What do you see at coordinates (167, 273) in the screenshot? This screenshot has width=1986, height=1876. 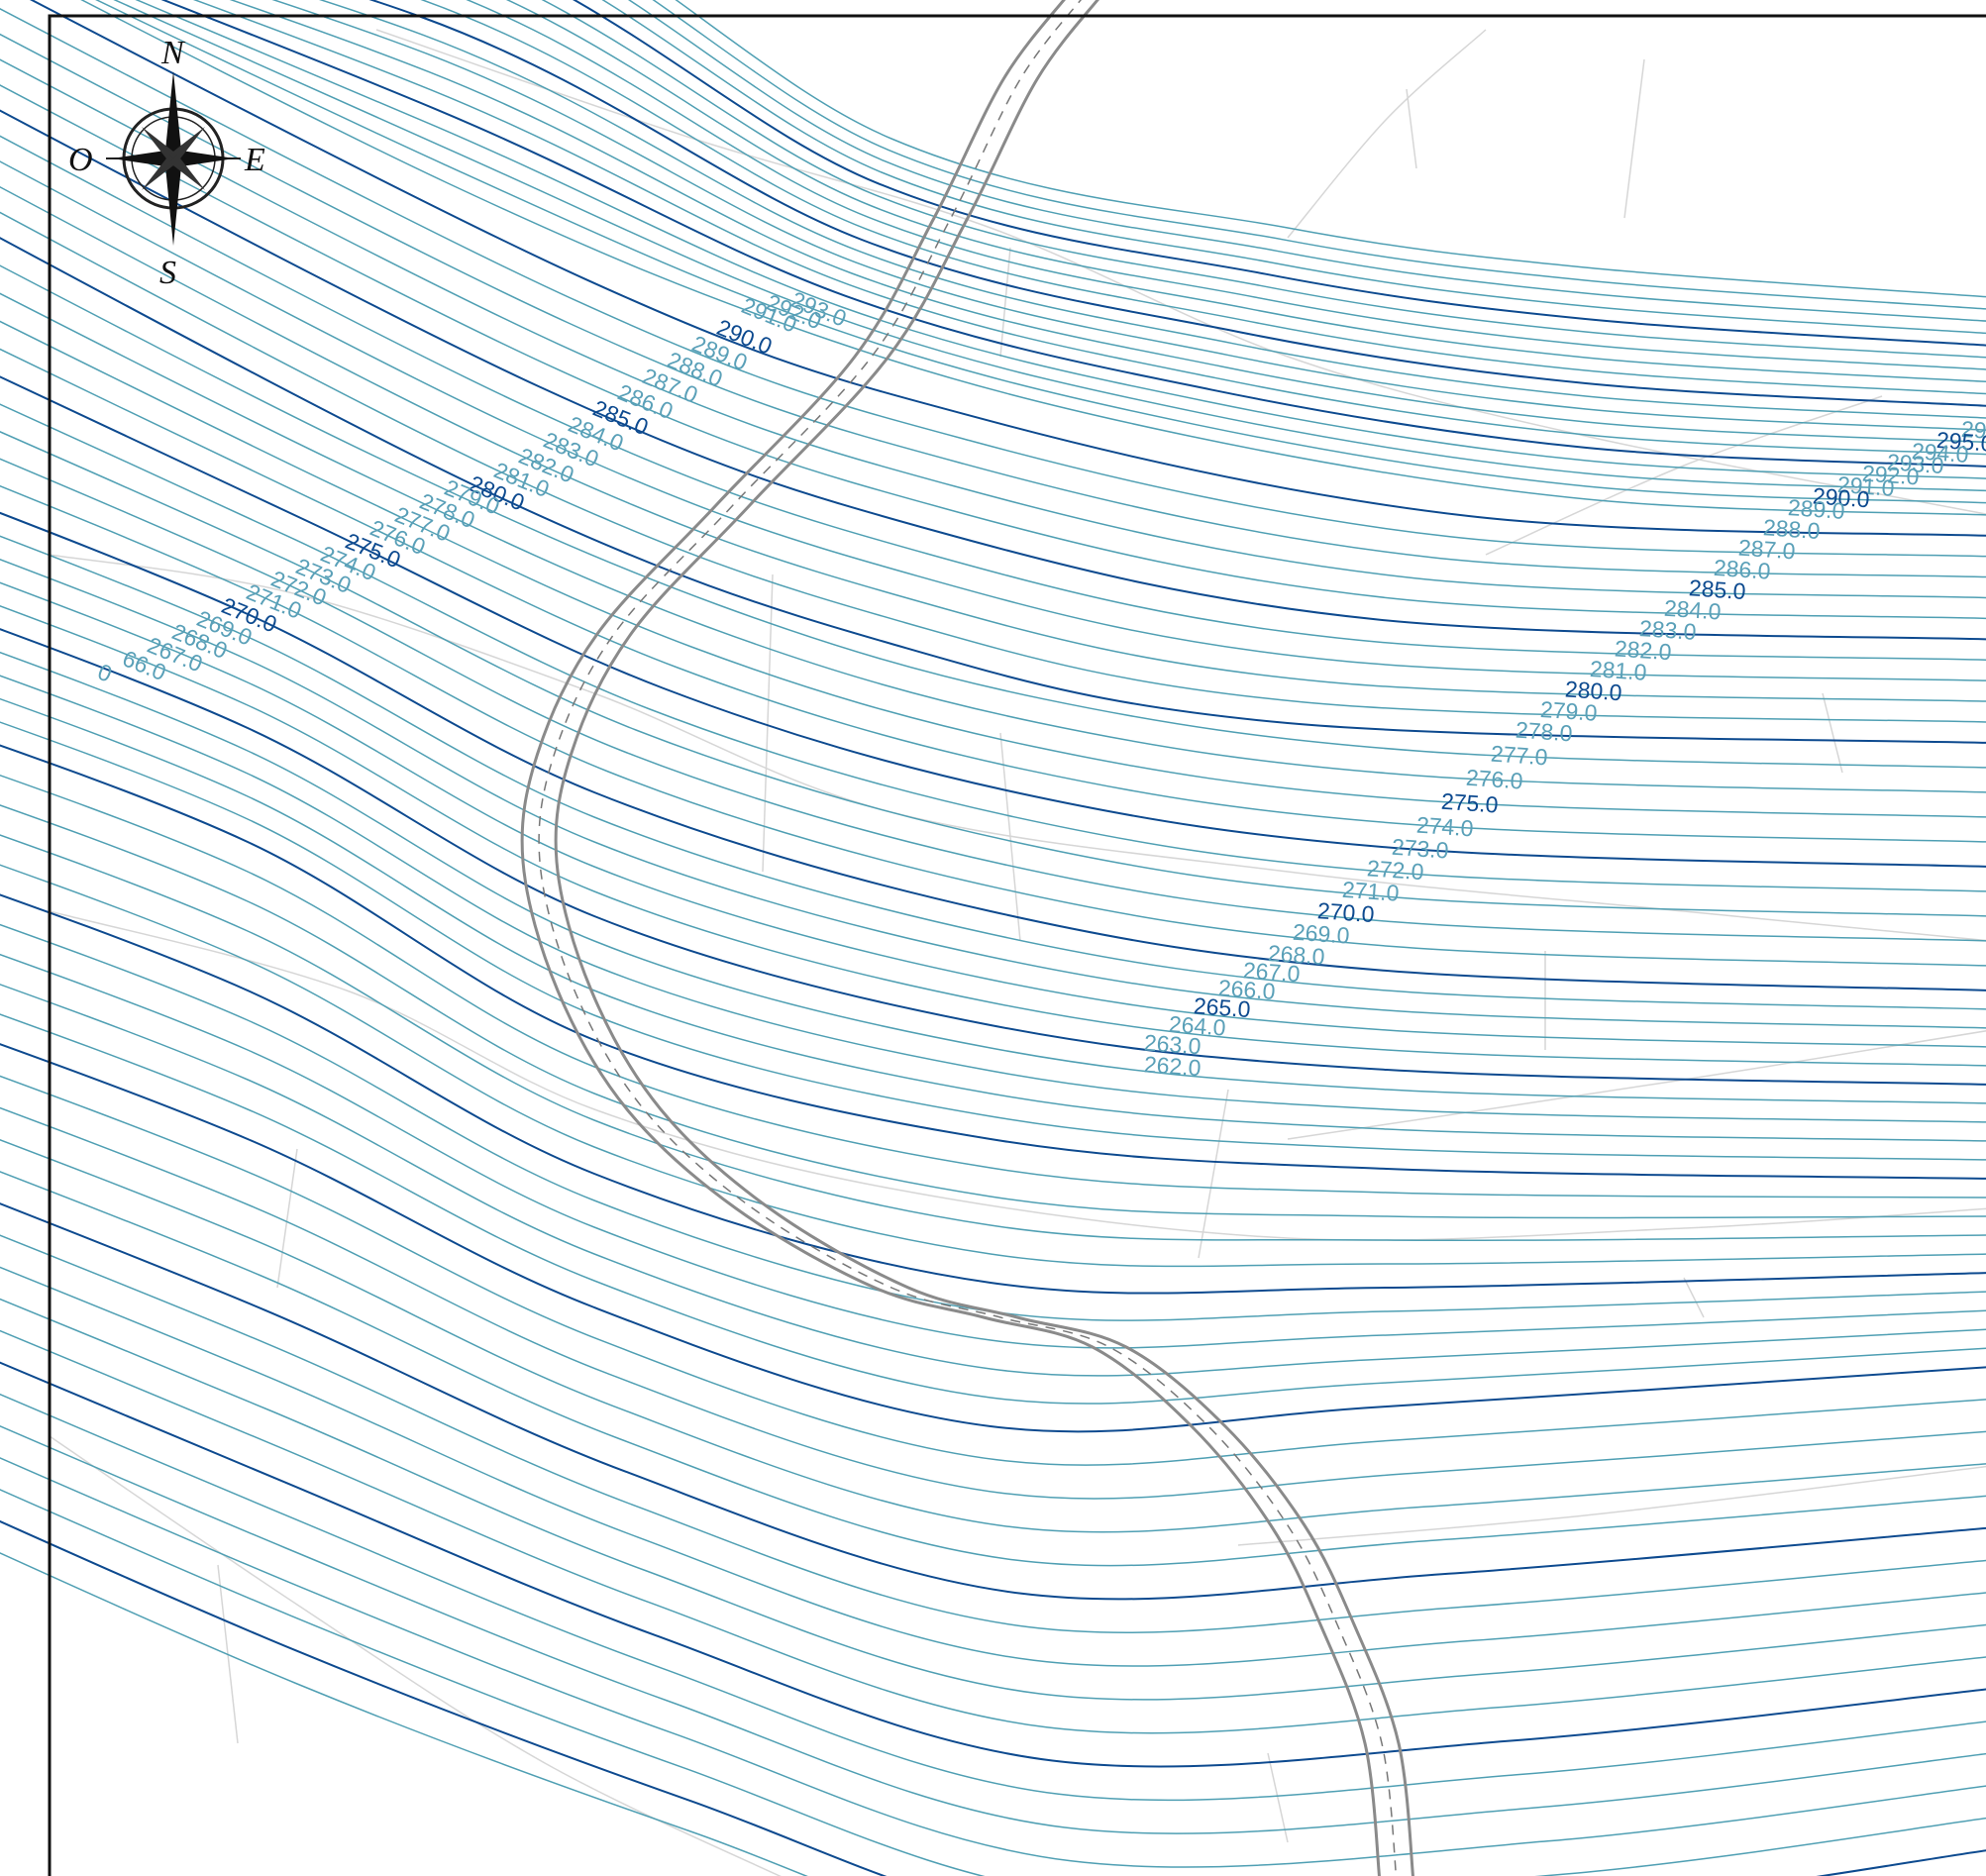 I see `compass-south-label: S` at bounding box center [167, 273].